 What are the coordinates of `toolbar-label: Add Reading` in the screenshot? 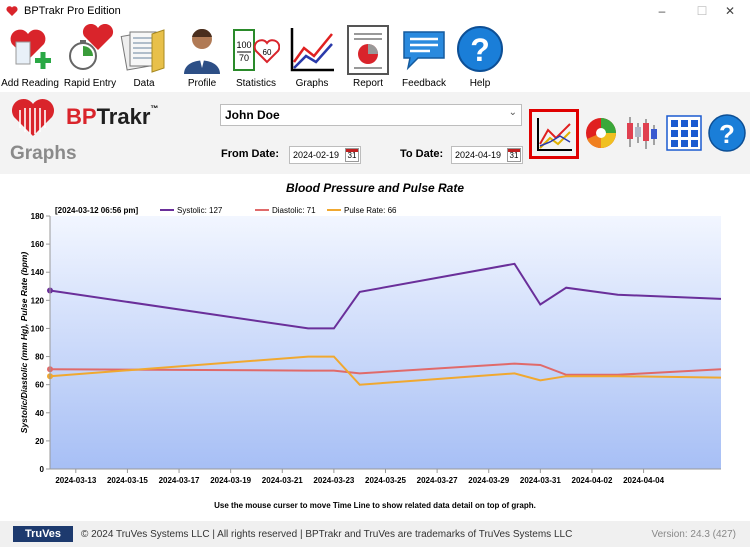 It's located at (30, 83).